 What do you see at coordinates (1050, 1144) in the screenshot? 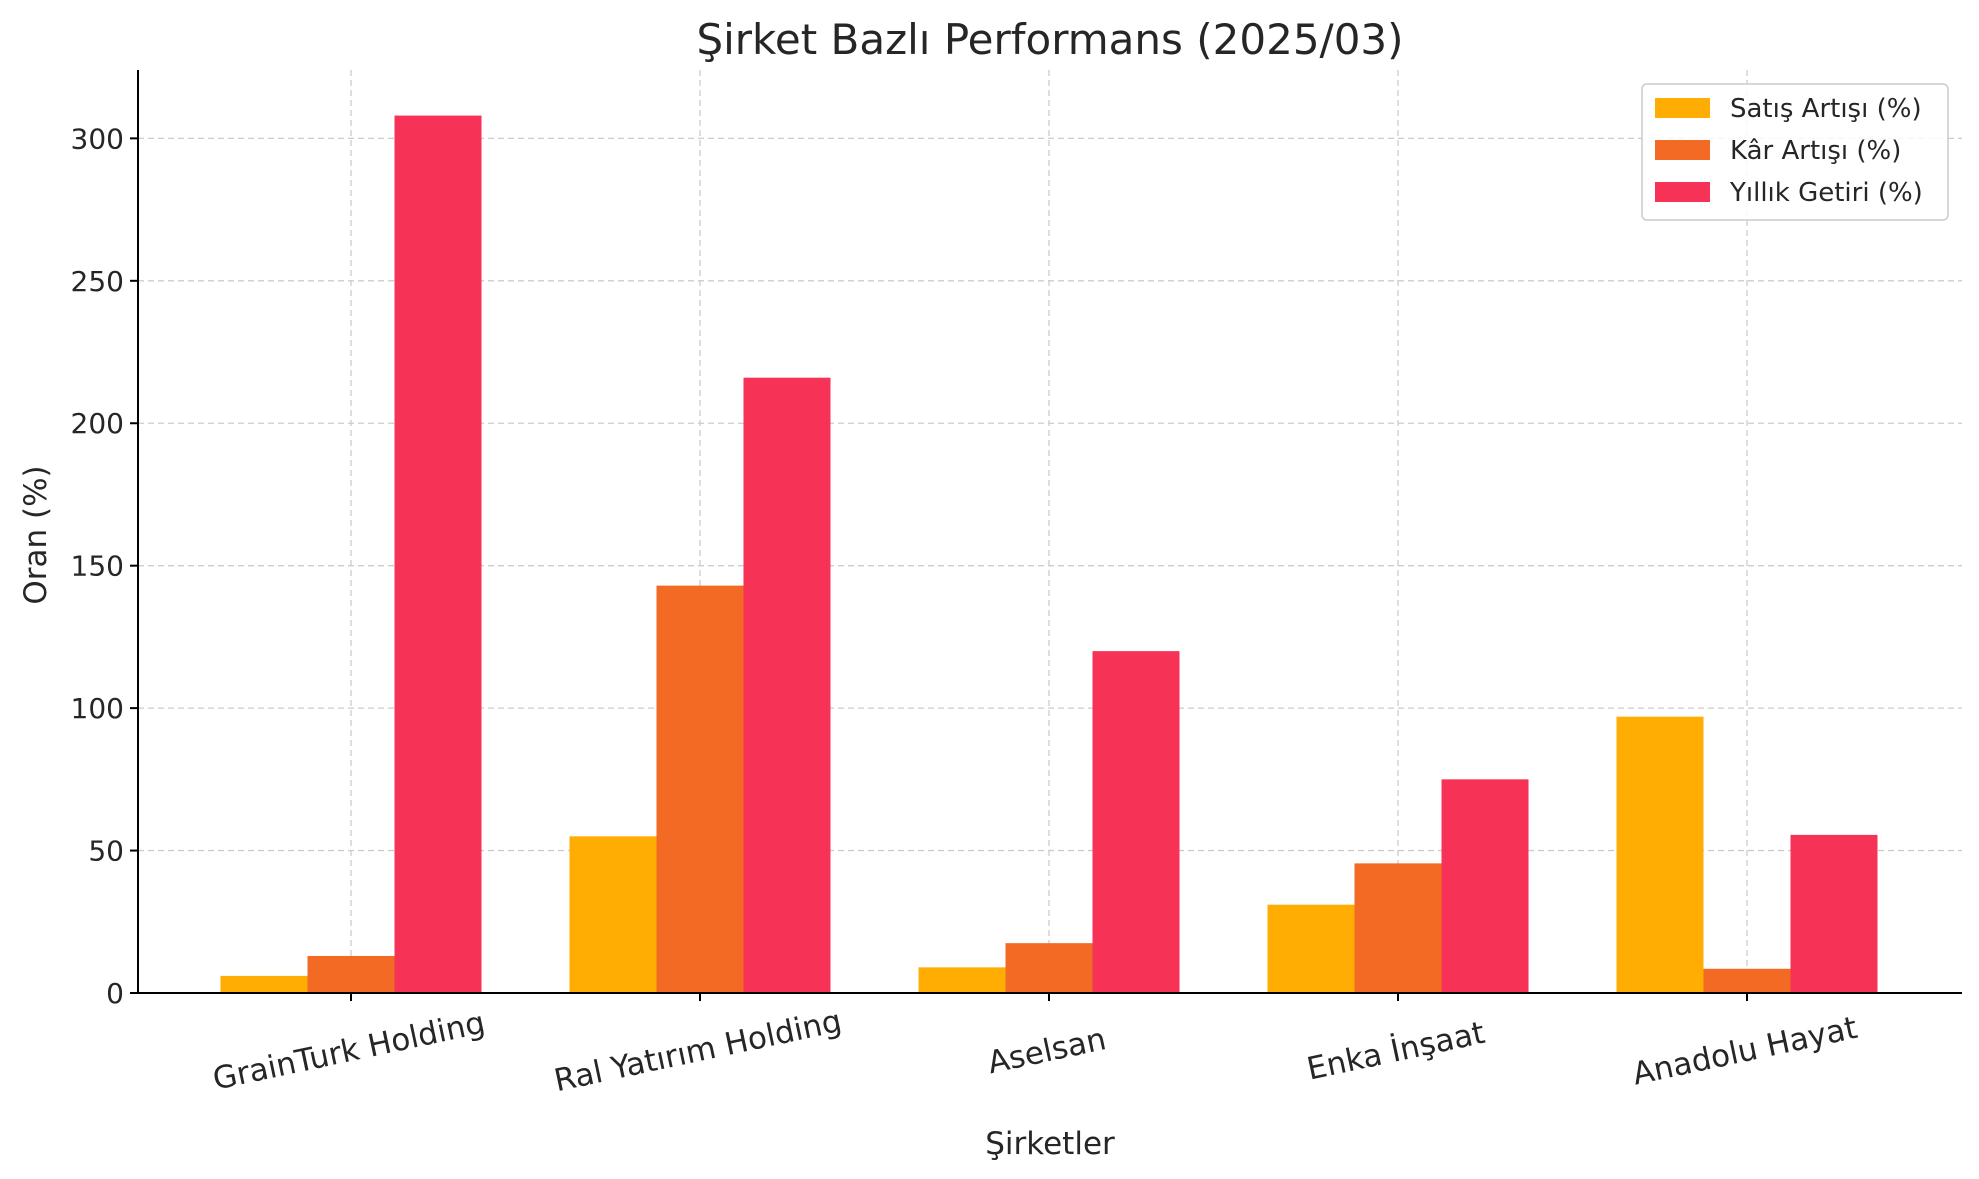
I see `x-axis-title: Şirketler` at bounding box center [1050, 1144].